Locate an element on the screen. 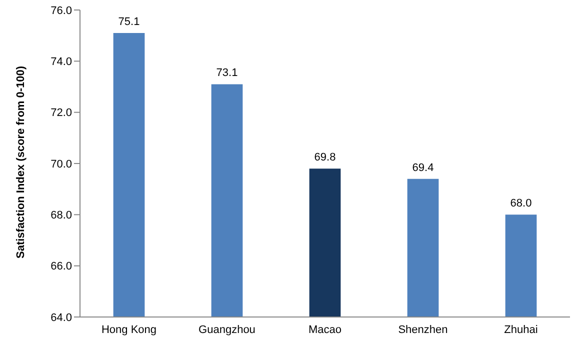 The height and width of the screenshot is (357, 578). y-axis-title: Satisfaction Index (score from 0-100) is located at coordinates (20, 162).